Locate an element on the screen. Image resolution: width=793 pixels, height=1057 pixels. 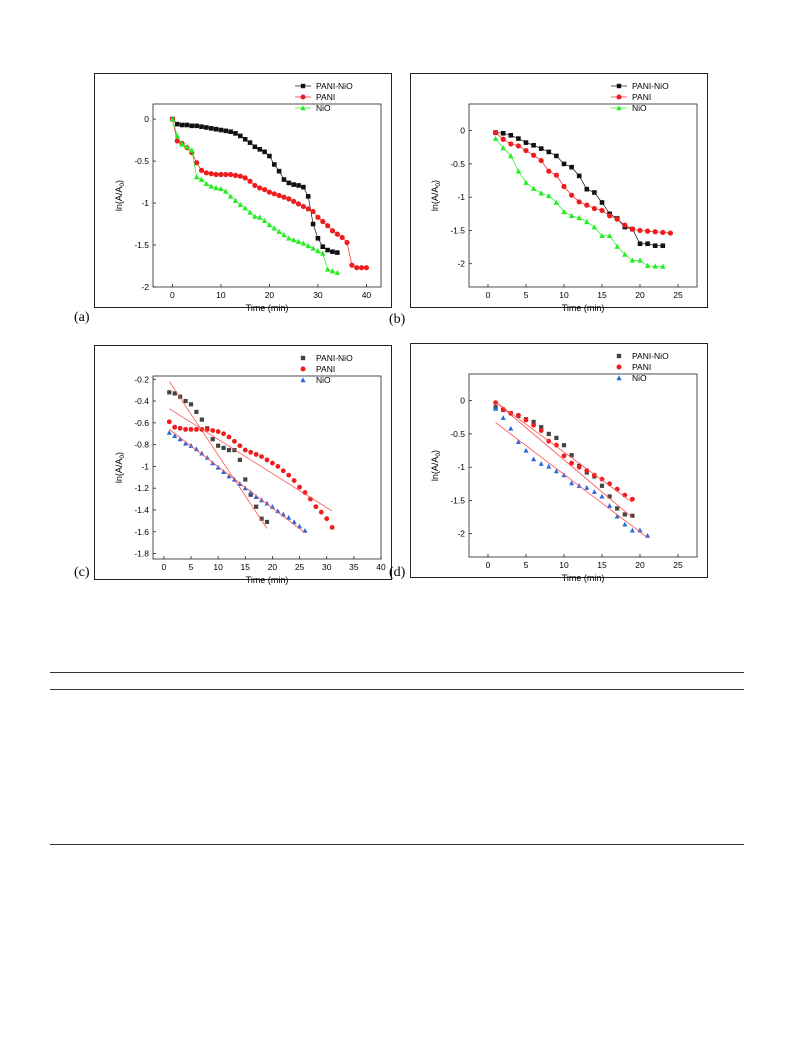
y-axis-label: ln(A/A0) is located at coordinates (436, 195).